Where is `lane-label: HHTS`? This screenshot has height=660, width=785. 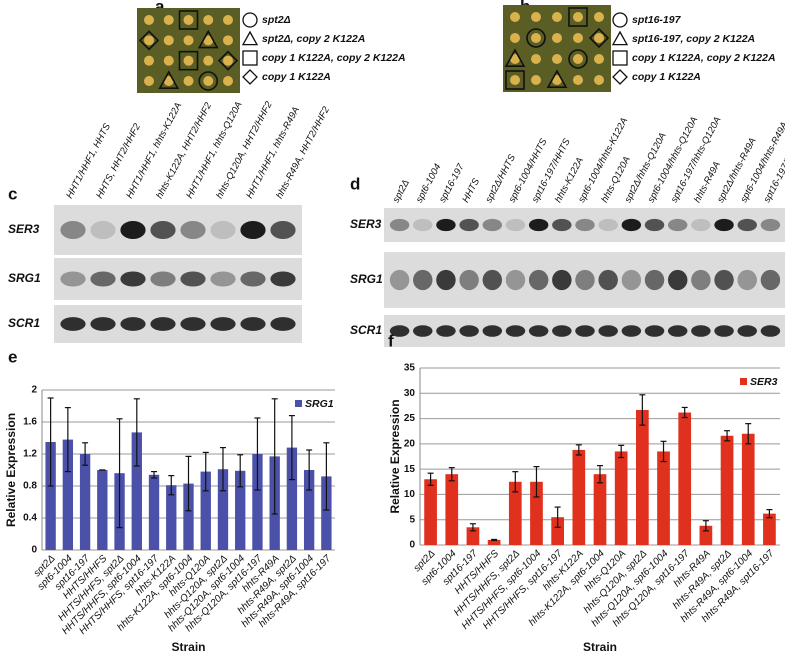 lane-label: HHTS is located at coordinates (471, 190).